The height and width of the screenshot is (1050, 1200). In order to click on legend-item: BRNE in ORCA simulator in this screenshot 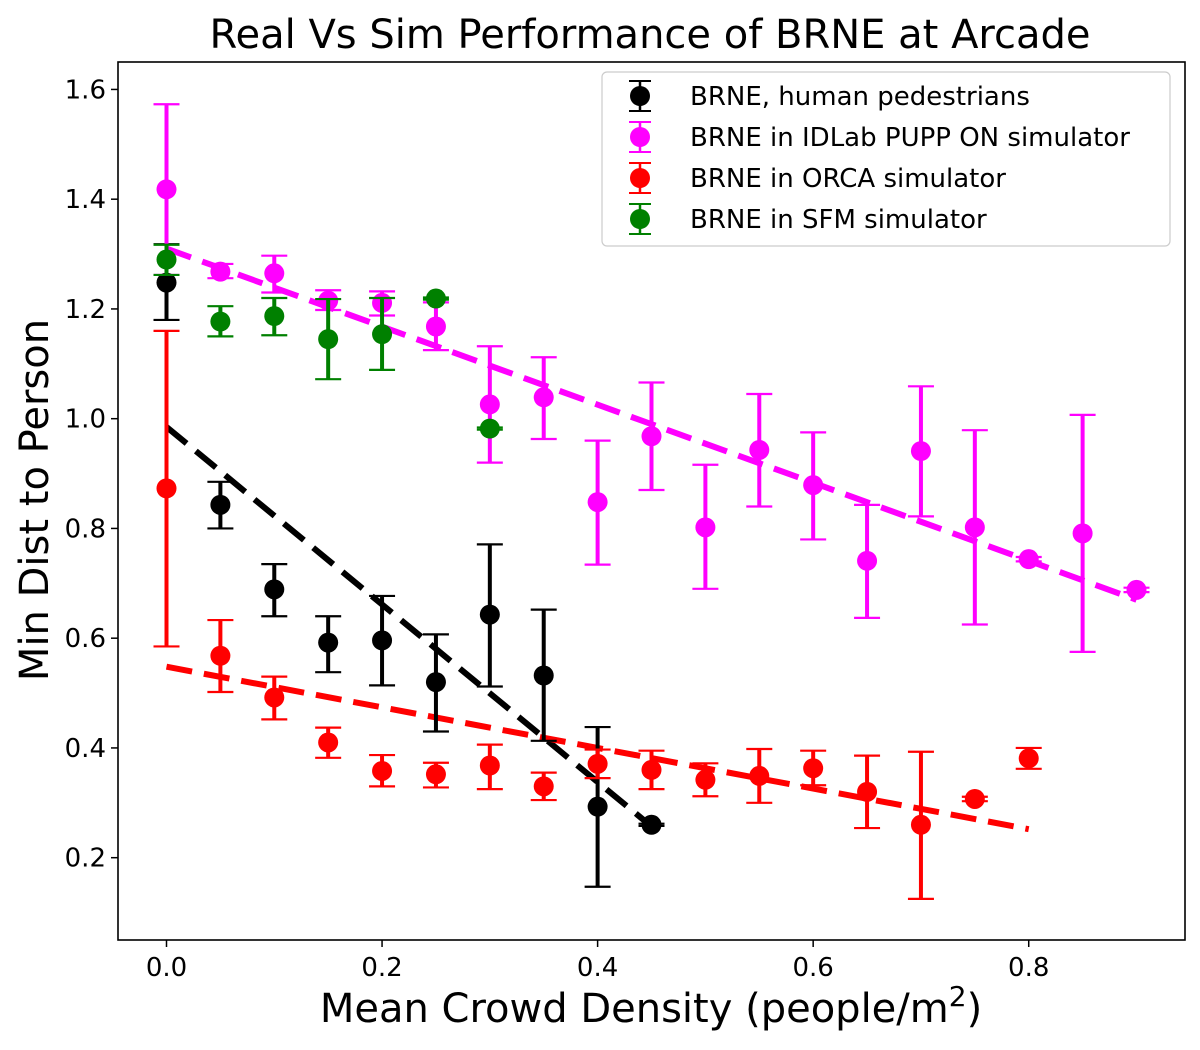, I will do `click(817, 178)`.